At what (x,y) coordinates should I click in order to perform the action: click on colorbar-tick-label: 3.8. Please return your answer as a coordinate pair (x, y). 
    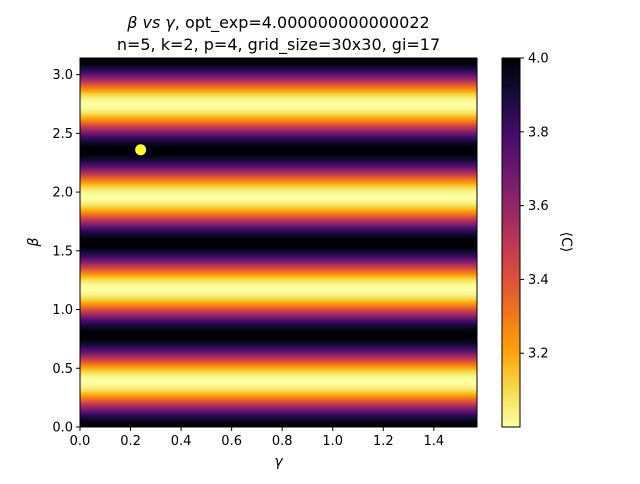
    Looking at the image, I should click on (538, 132).